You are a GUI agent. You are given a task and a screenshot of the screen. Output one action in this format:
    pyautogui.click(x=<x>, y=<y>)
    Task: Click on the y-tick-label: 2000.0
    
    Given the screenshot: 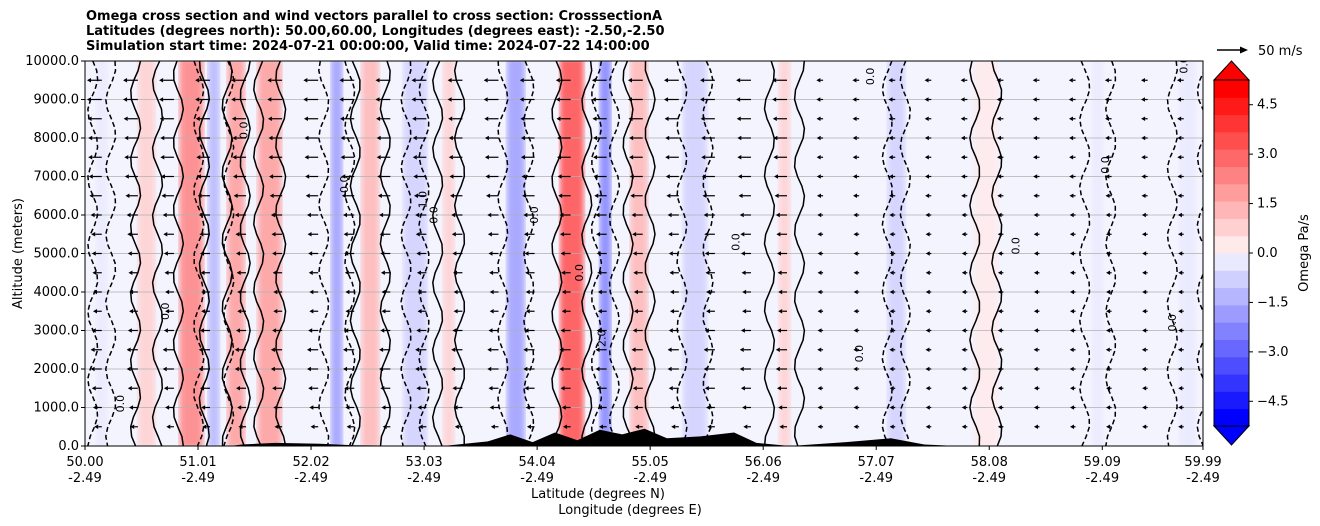 What is the action you would take?
    pyautogui.click(x=57, y=369)
    